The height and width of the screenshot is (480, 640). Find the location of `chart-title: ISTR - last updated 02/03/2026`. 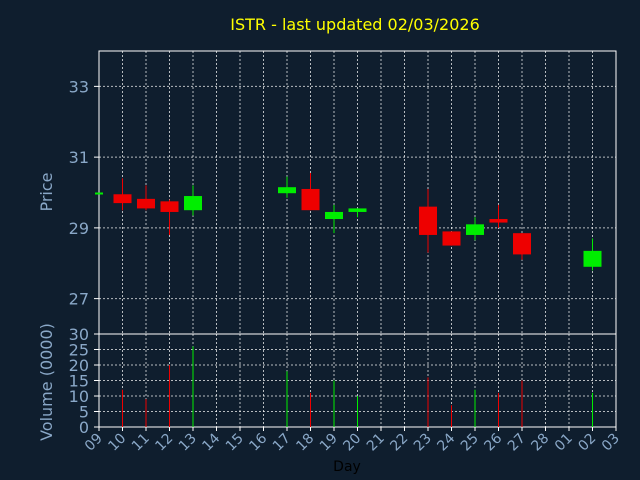

chart-title: ISTR - last updated 02/03/2026 is located at coordinates (355, 24).